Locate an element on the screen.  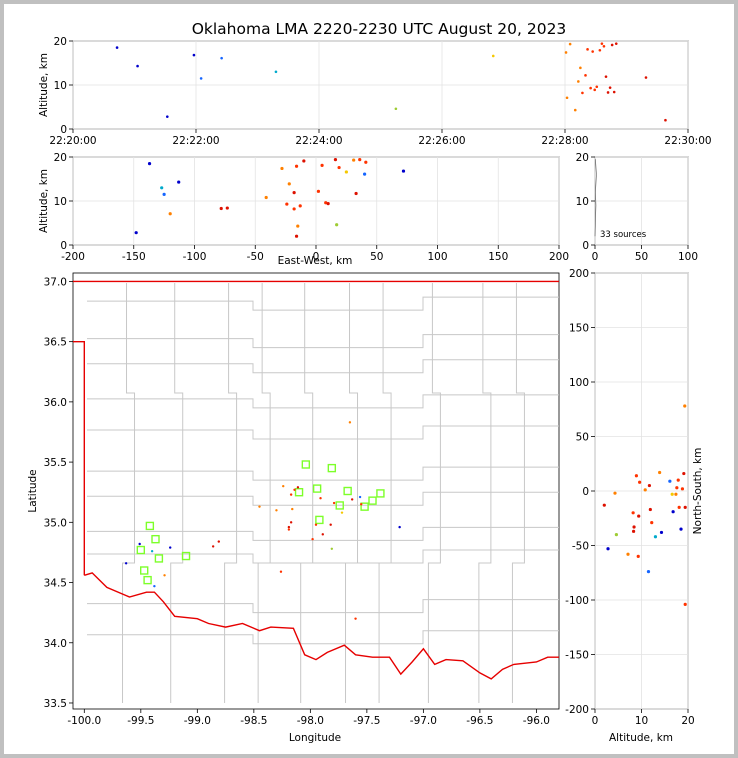
altitude-histogram is located at coordinates (595, 198).